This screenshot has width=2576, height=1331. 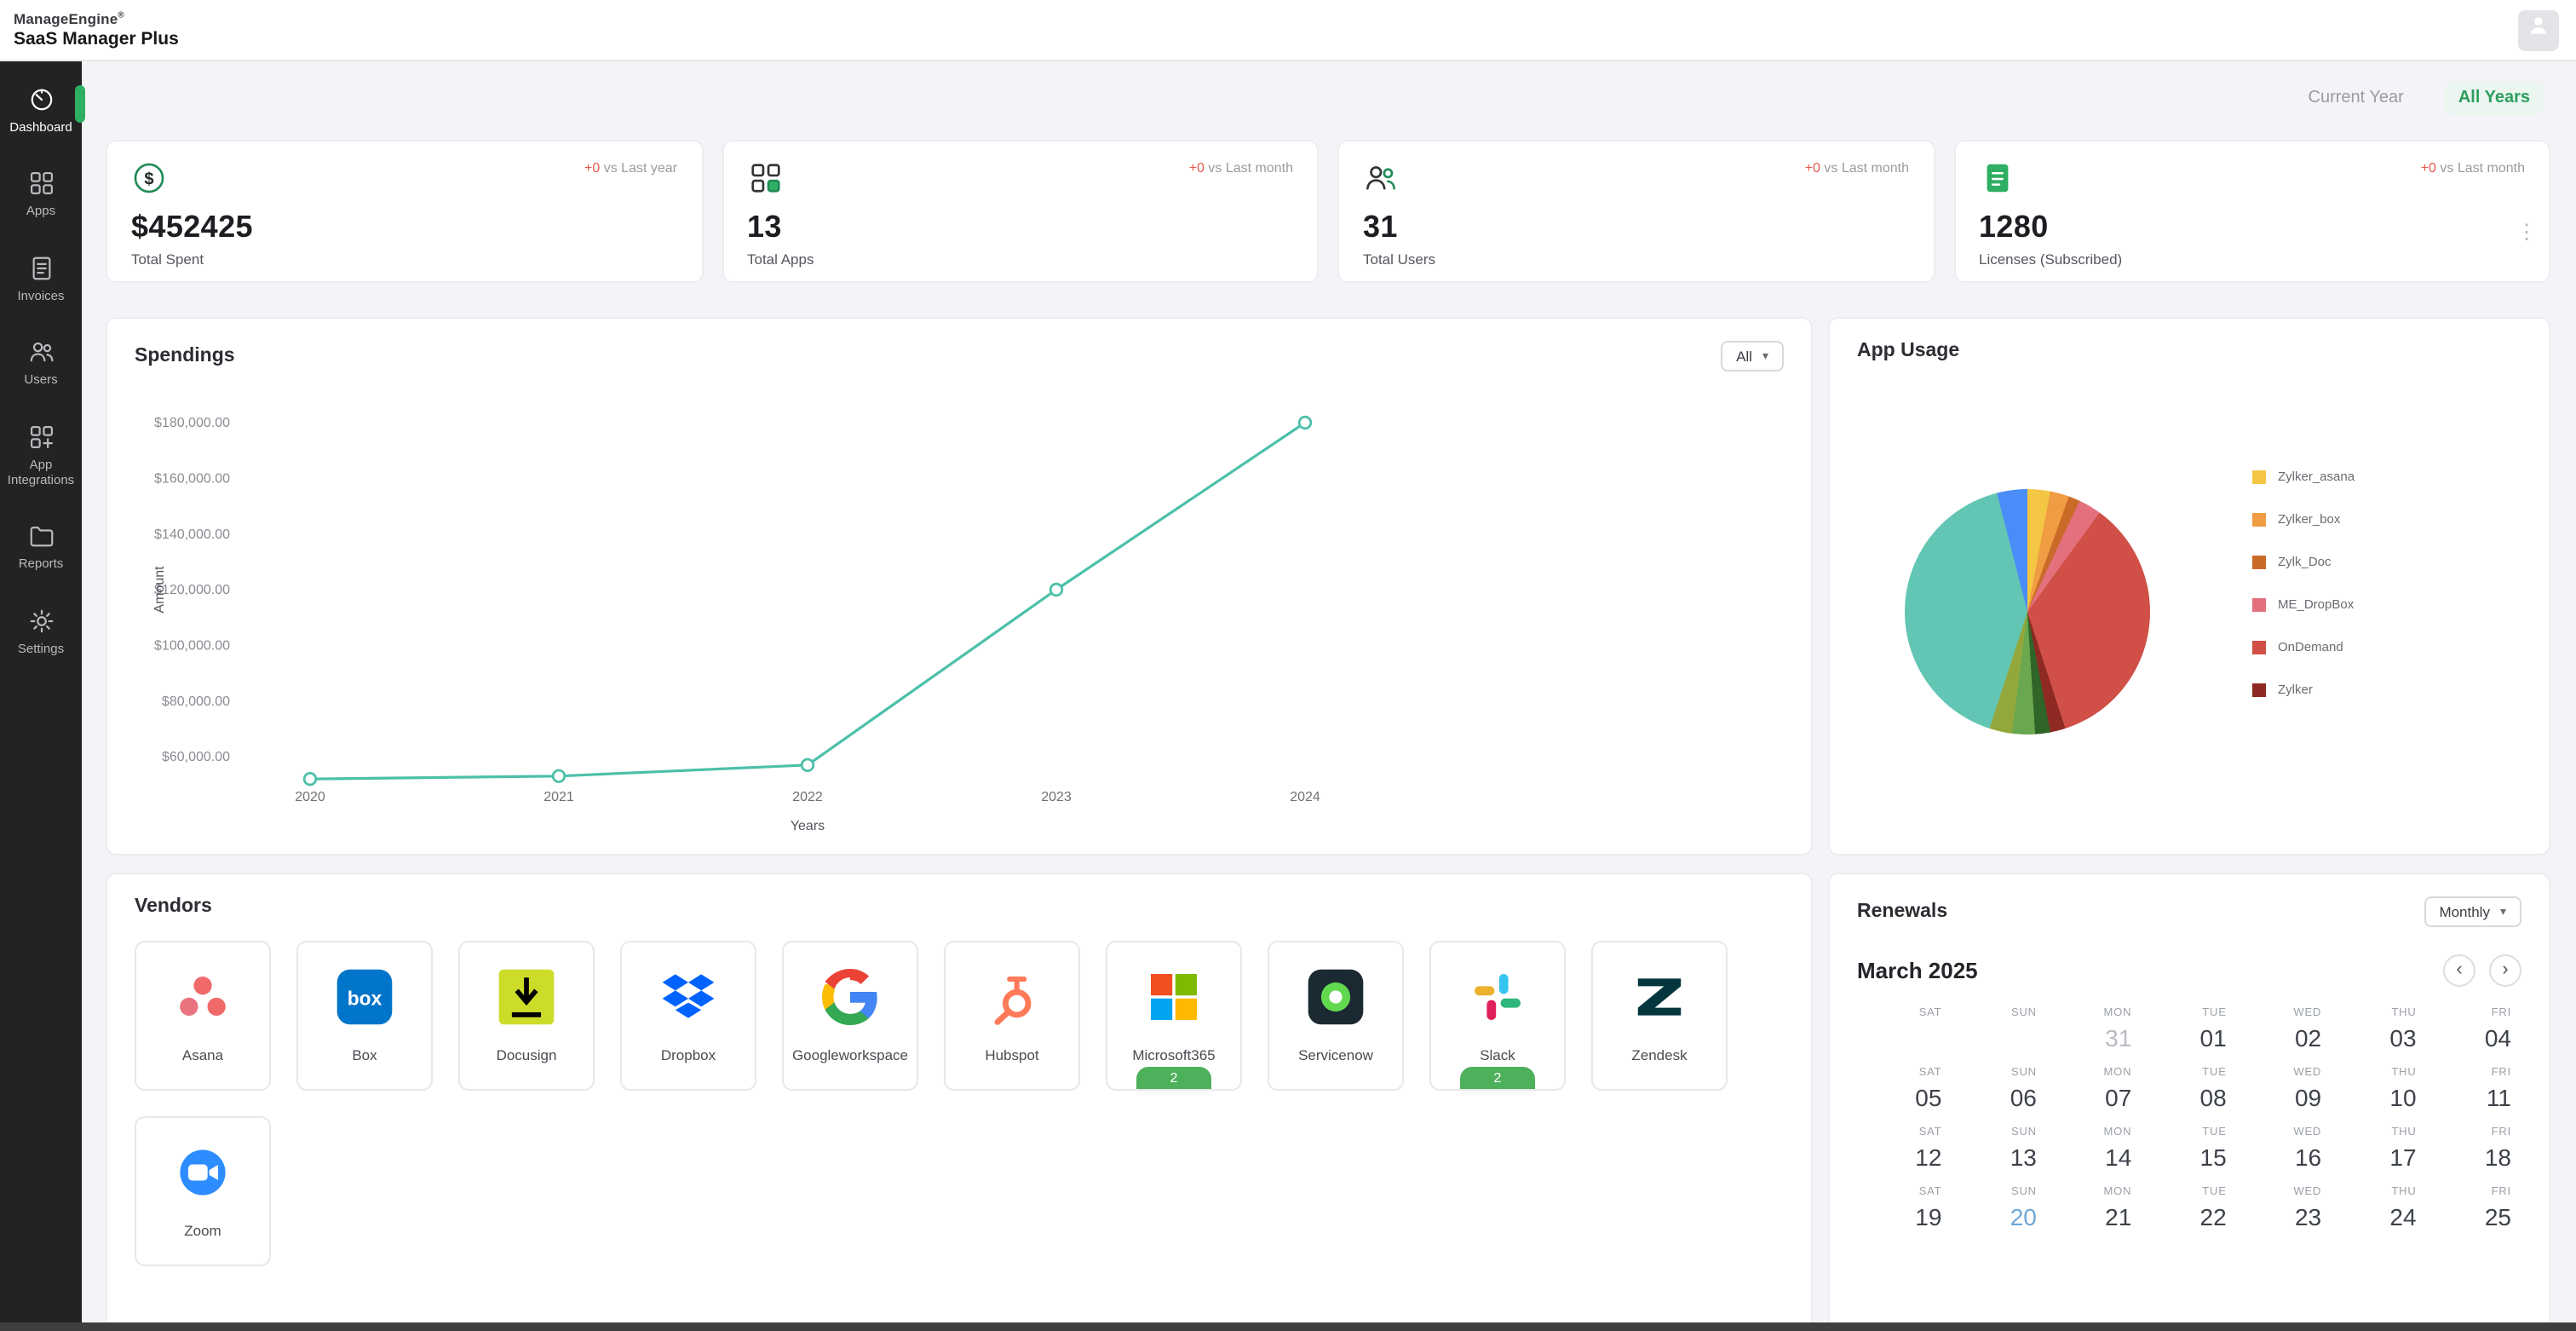 What do you see at coordinates (1497, 1016) in the screenshot?
I see `vendor-card-slack: Slack 2` at bounding box center [1497, 1016].